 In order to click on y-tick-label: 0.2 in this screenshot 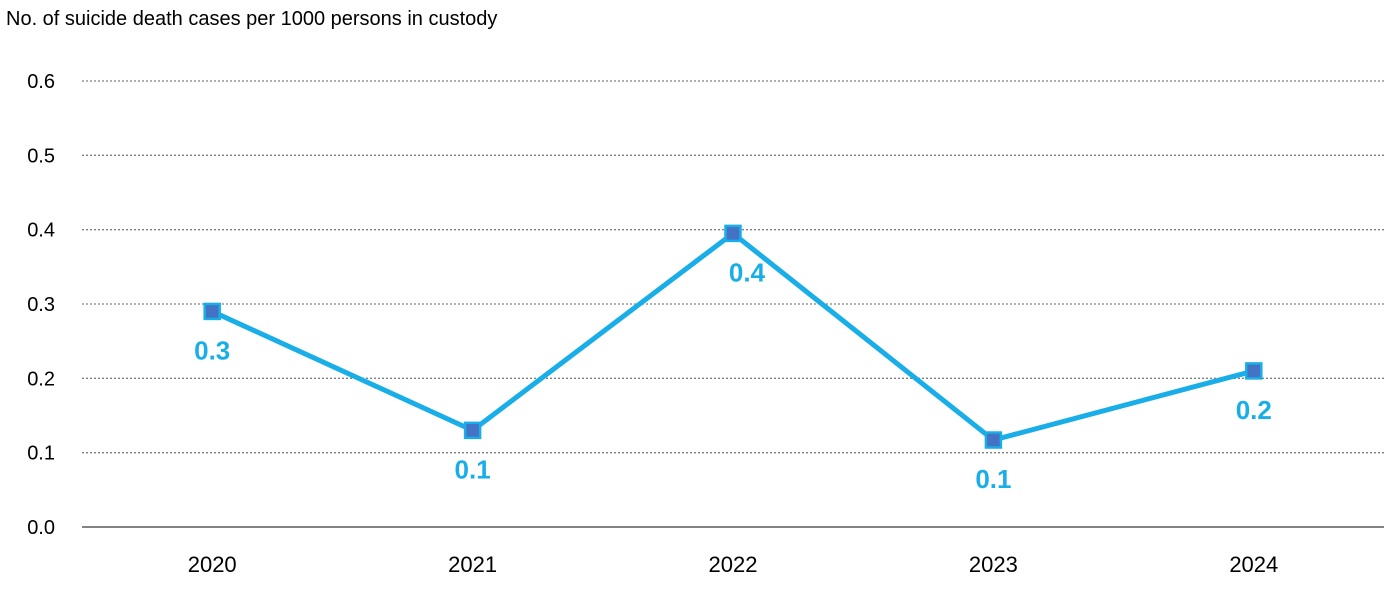, I will do `click(41, 379)`.